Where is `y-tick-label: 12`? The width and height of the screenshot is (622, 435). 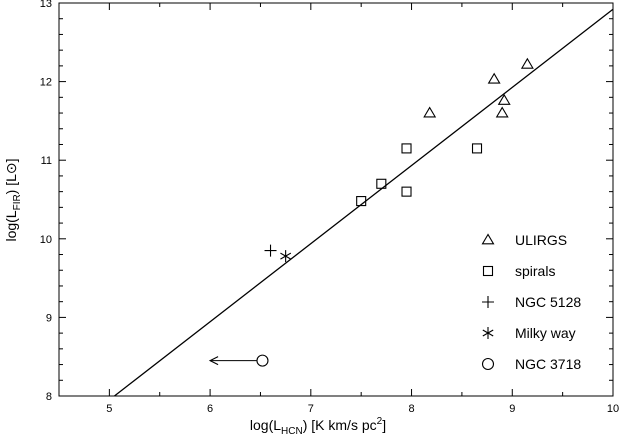
y-tick-label: 12 is located at coordinates (46, 83).